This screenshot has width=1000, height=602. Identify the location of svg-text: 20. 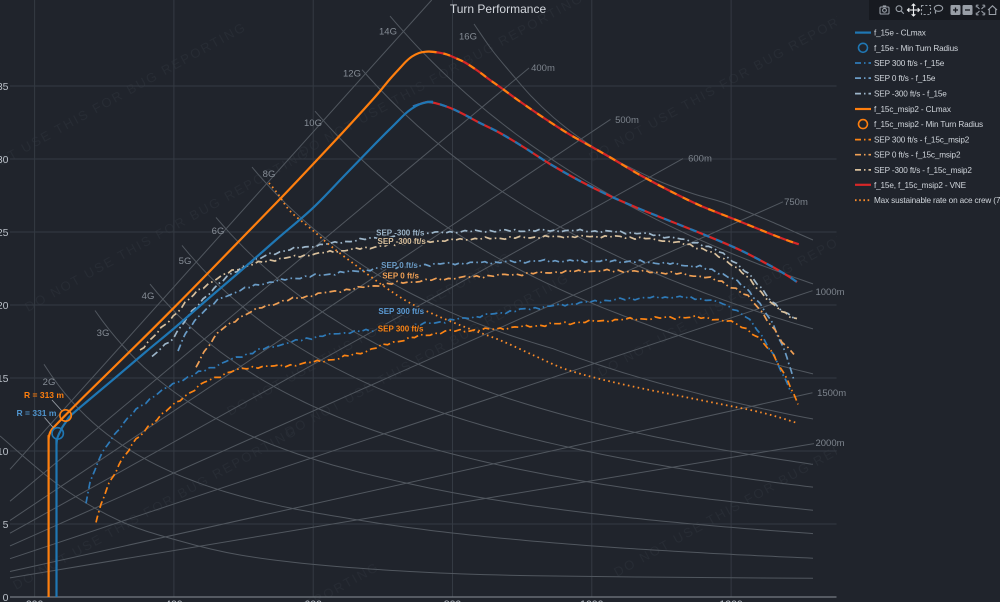
(4, 306).